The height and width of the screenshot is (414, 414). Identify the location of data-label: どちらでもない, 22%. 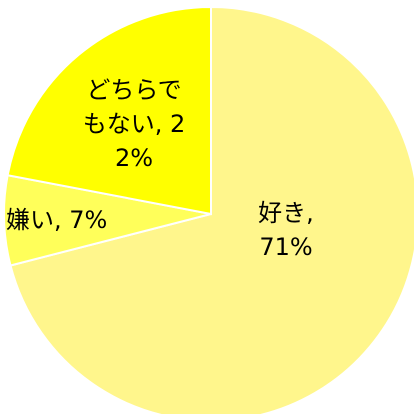
(134, 124).